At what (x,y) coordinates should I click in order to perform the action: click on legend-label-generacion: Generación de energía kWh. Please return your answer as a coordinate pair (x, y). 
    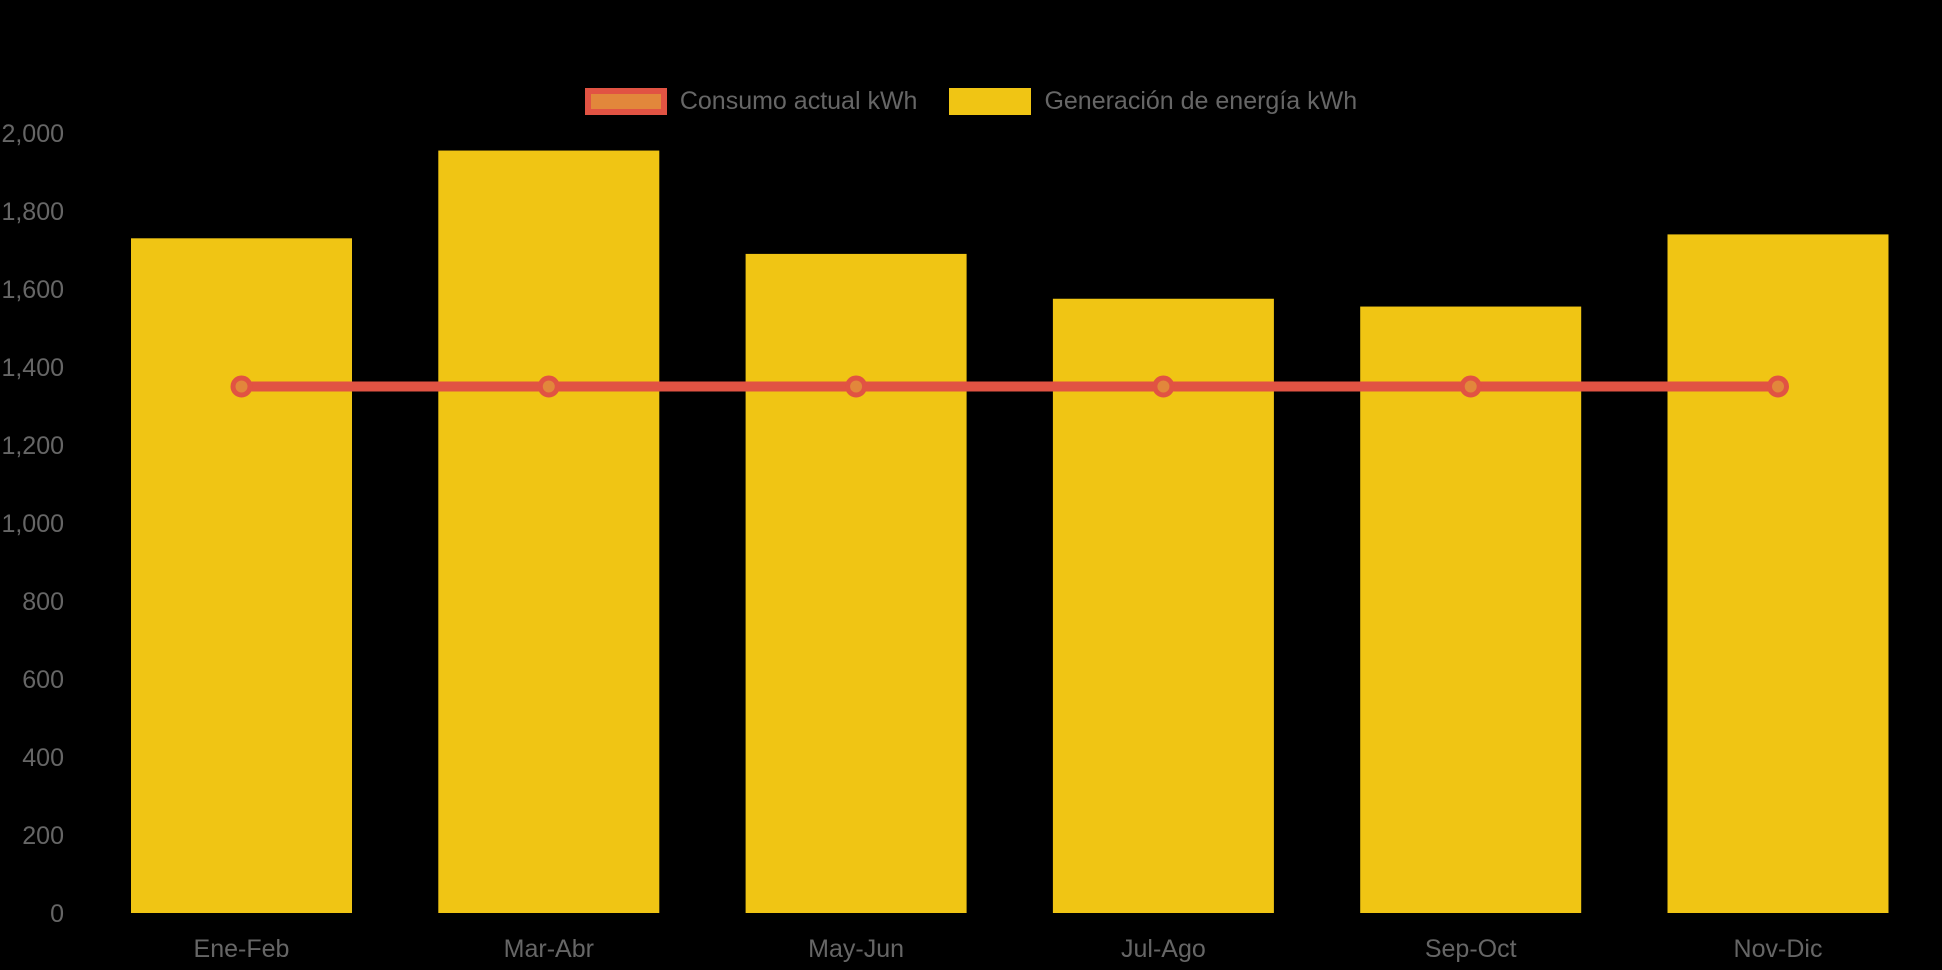
    Looking at the image, I should click on (1201, 101).